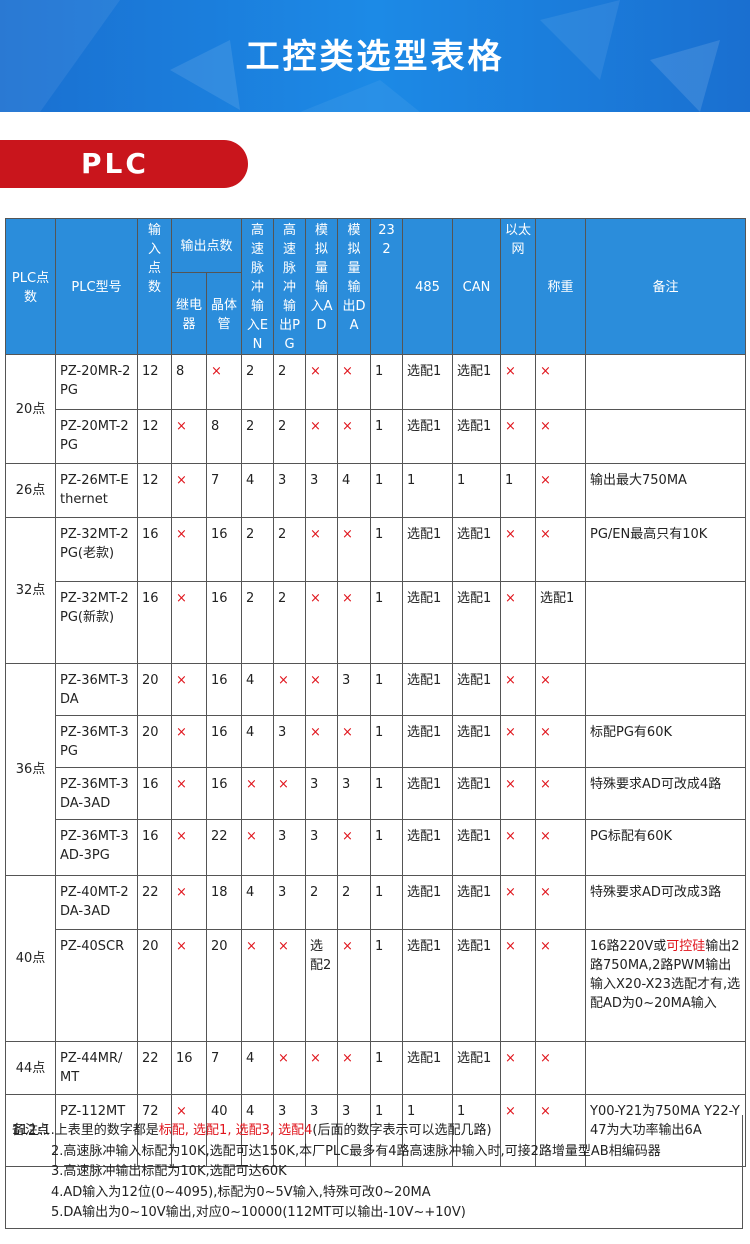 This screenshot has width=750, height=1244. I want to click on text-segment: (后面的数字表示可以选配几路), so click(402, 1130).